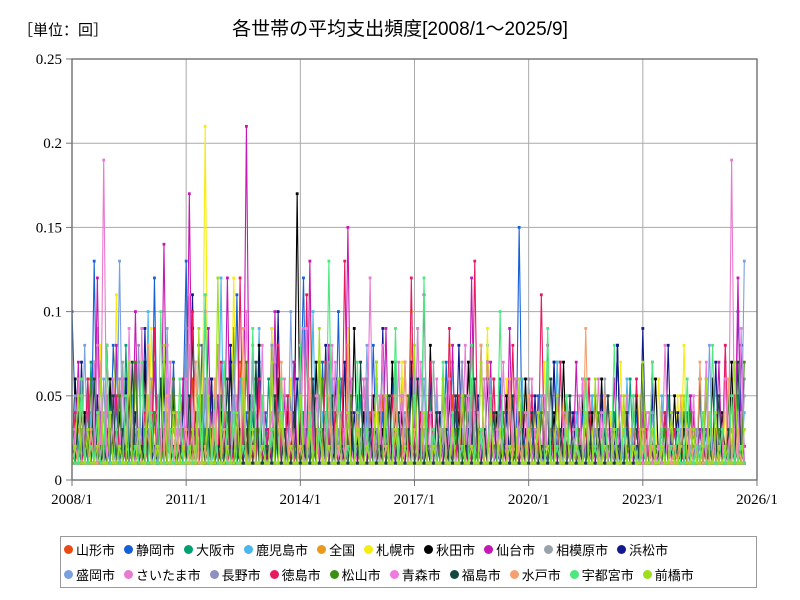 The image size is (800, 600). Describe the element at coordinates (168, 575) in the screenshot. I see `legend-label: さいたま市` at that location.